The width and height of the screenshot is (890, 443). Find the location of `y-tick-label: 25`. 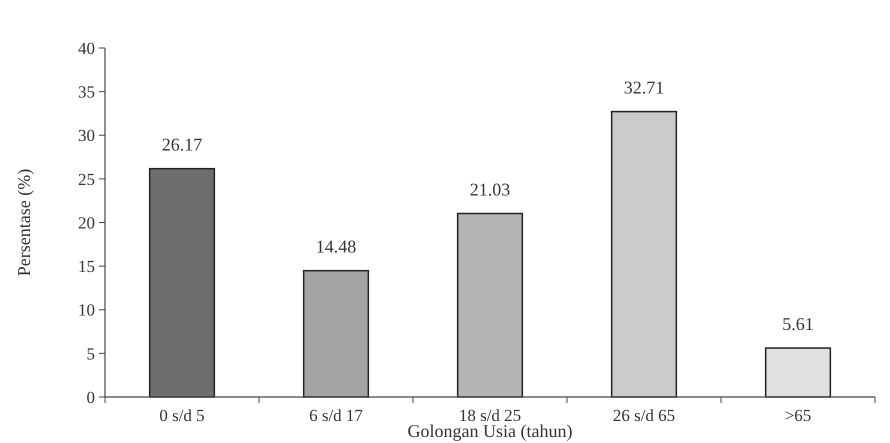

y-tick-label: 25 is located at coordinates (86, 179).